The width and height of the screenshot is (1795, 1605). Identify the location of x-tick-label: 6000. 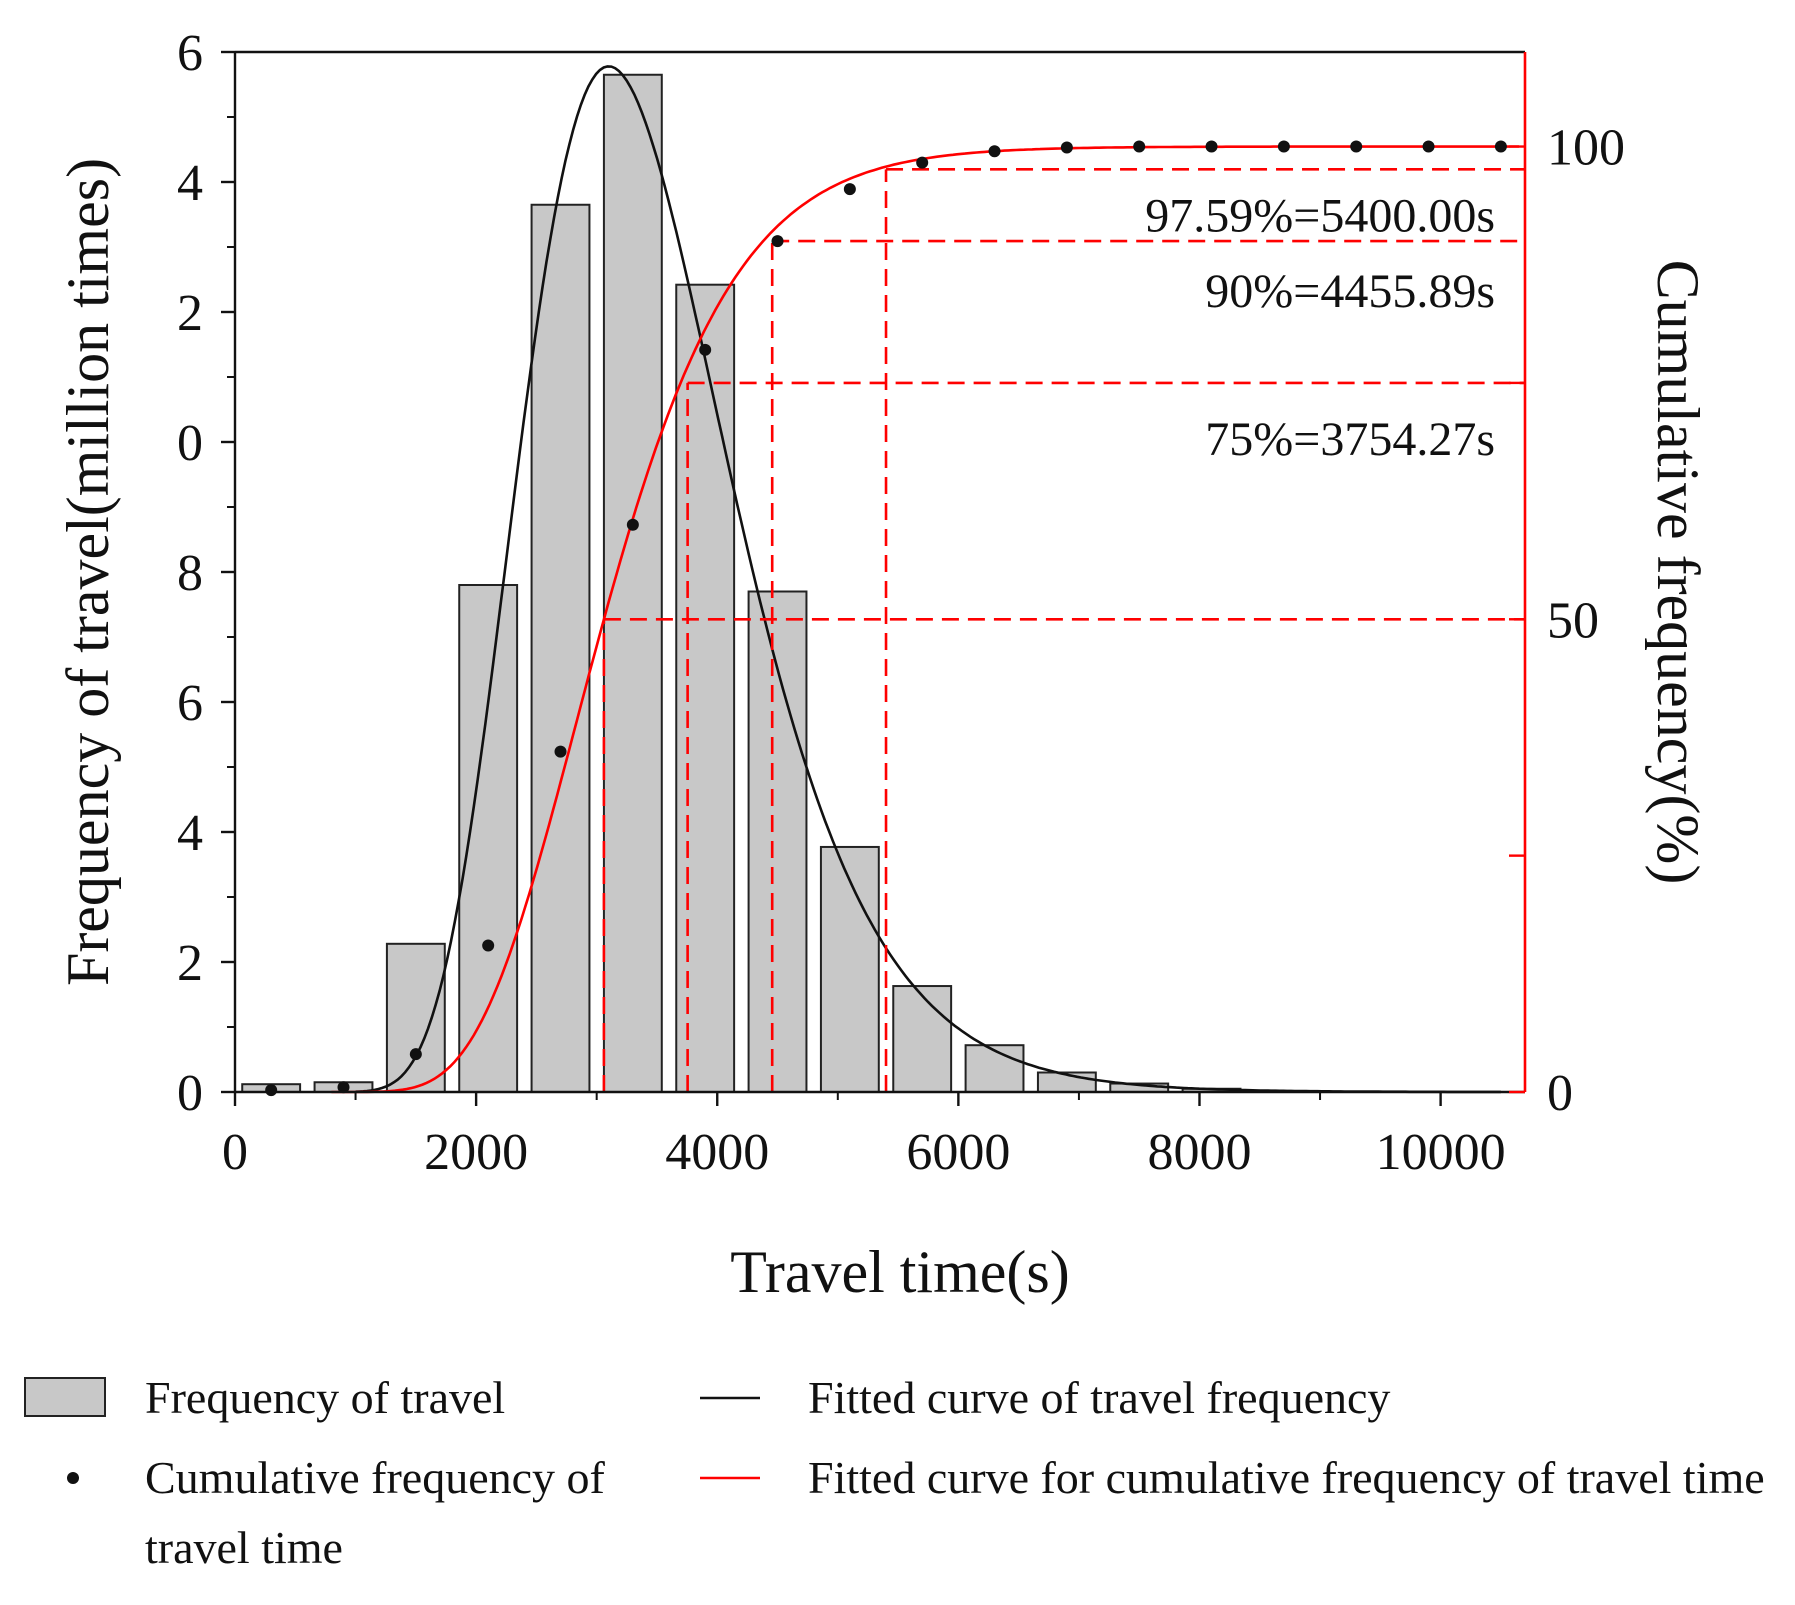
(958, 1152).